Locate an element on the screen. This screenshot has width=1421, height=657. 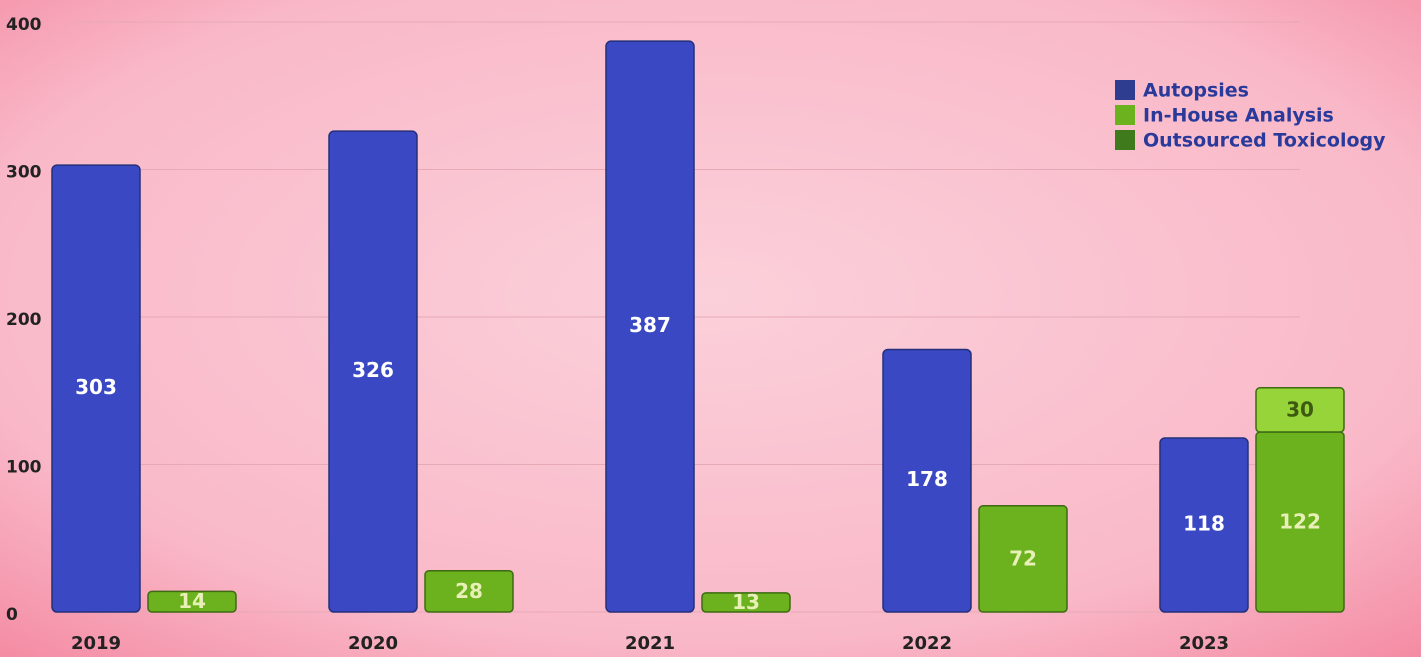
legend-label: Outsourced Toxicology is located at coordinates (1264, 141).